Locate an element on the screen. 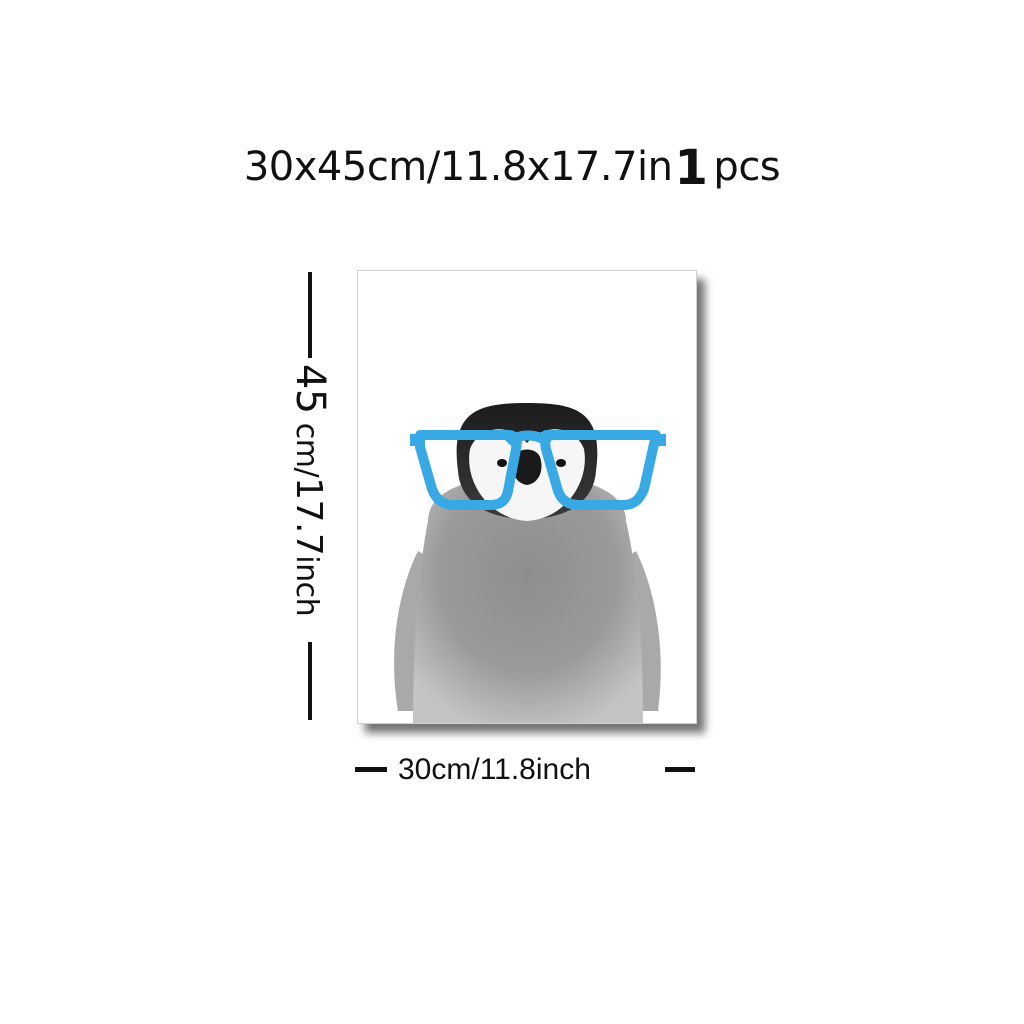 The width and height of the screenshot is (1024, 1024). poster-canvas is located at coordinates (527, 497).